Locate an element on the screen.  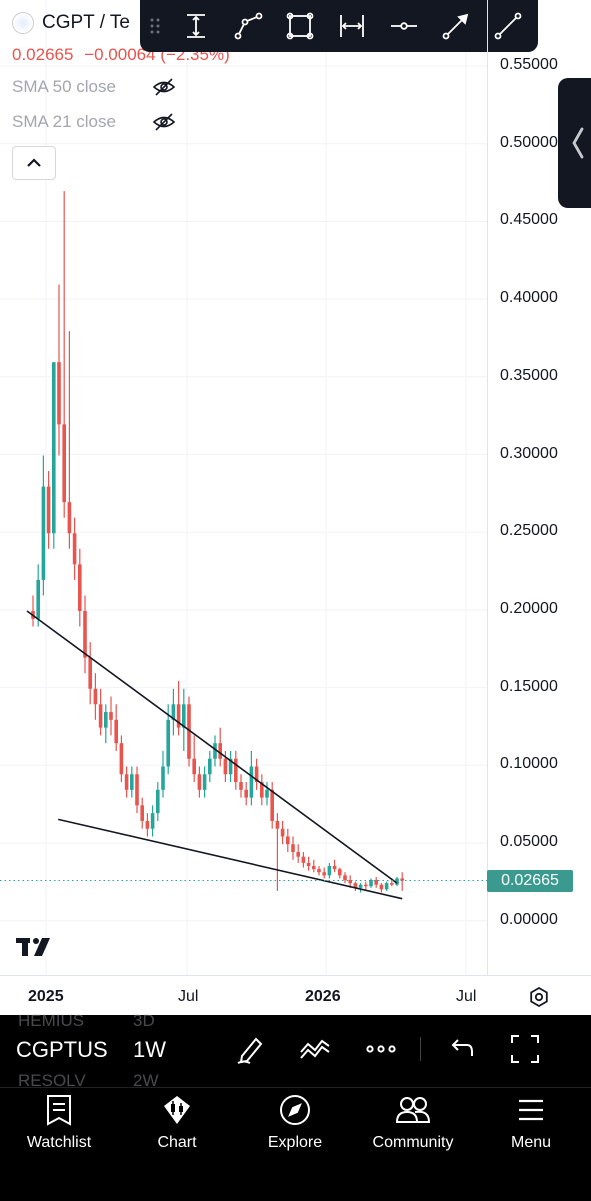
indicator-sma21: SMA 21 close is located at coordinates (64, 122).